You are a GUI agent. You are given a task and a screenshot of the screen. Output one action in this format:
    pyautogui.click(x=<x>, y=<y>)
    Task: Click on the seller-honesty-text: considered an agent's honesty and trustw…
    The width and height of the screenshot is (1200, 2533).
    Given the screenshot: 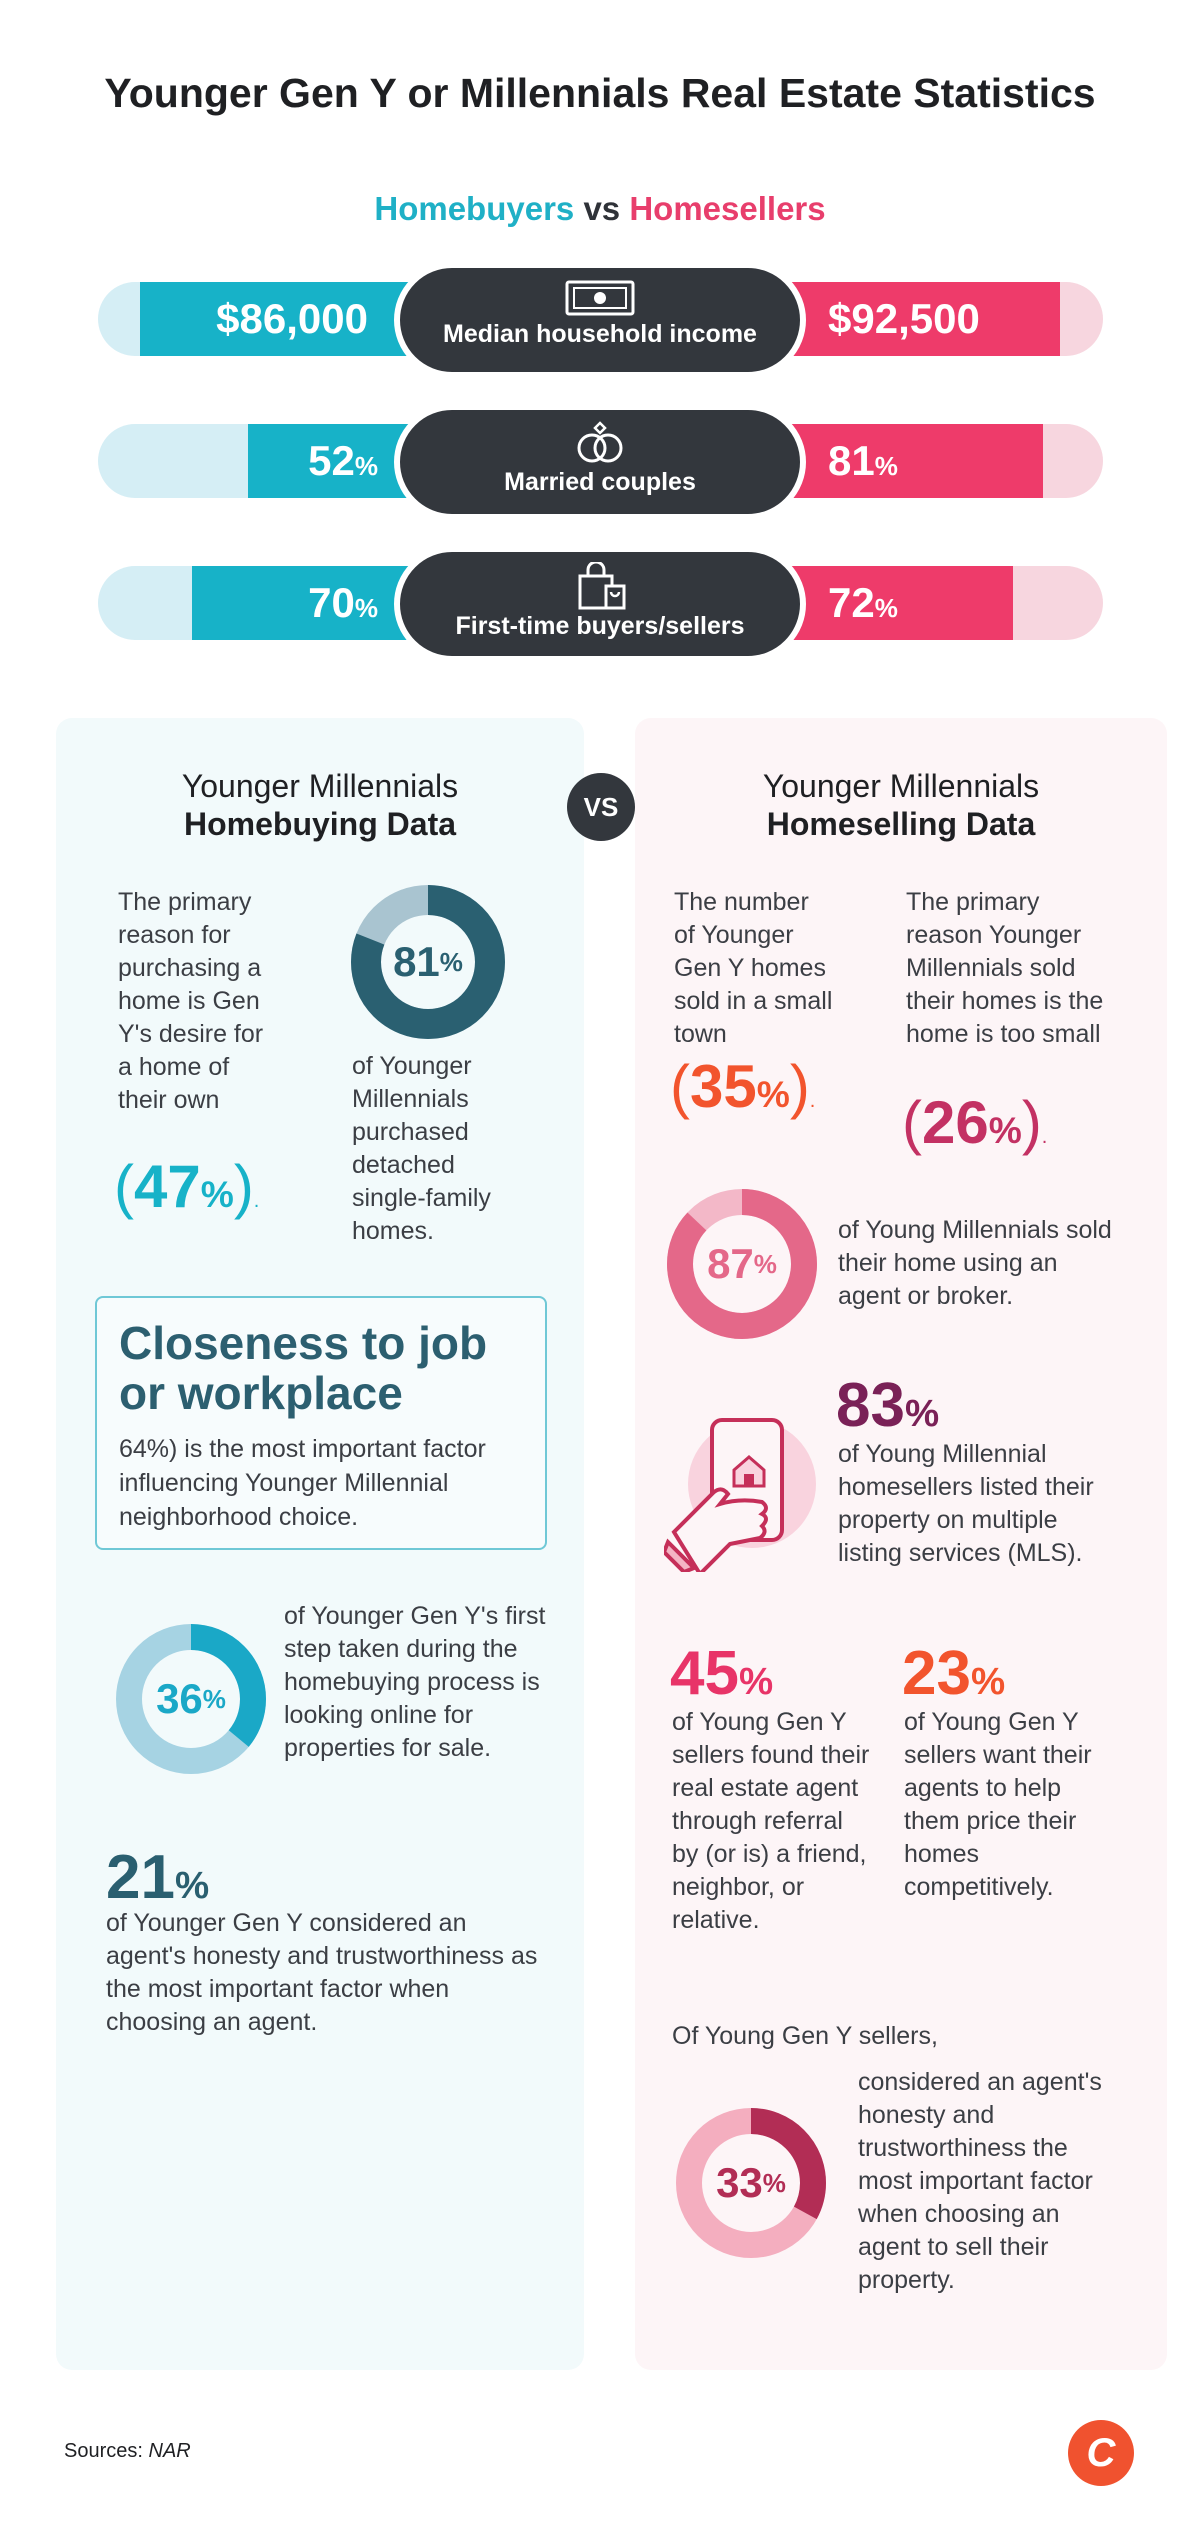 What is the action you would take?
    pyautogui.click(x=980, y=2181)
    